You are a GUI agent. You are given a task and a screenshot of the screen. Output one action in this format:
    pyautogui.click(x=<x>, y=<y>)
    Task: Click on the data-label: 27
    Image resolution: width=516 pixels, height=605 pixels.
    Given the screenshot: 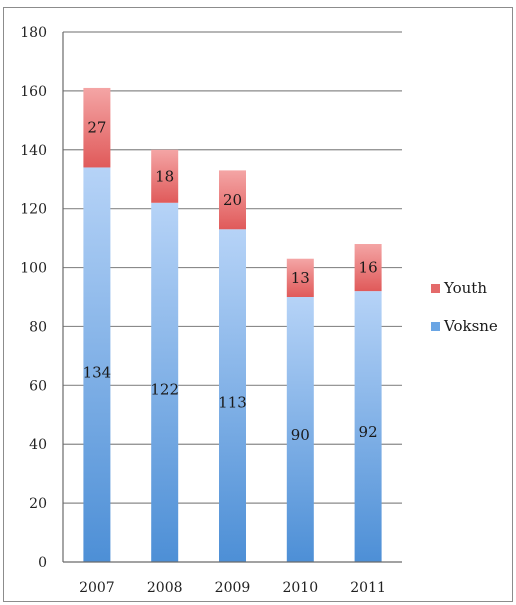 What is the action you would take?
    pyautogui.click(x=96, y=128)
    